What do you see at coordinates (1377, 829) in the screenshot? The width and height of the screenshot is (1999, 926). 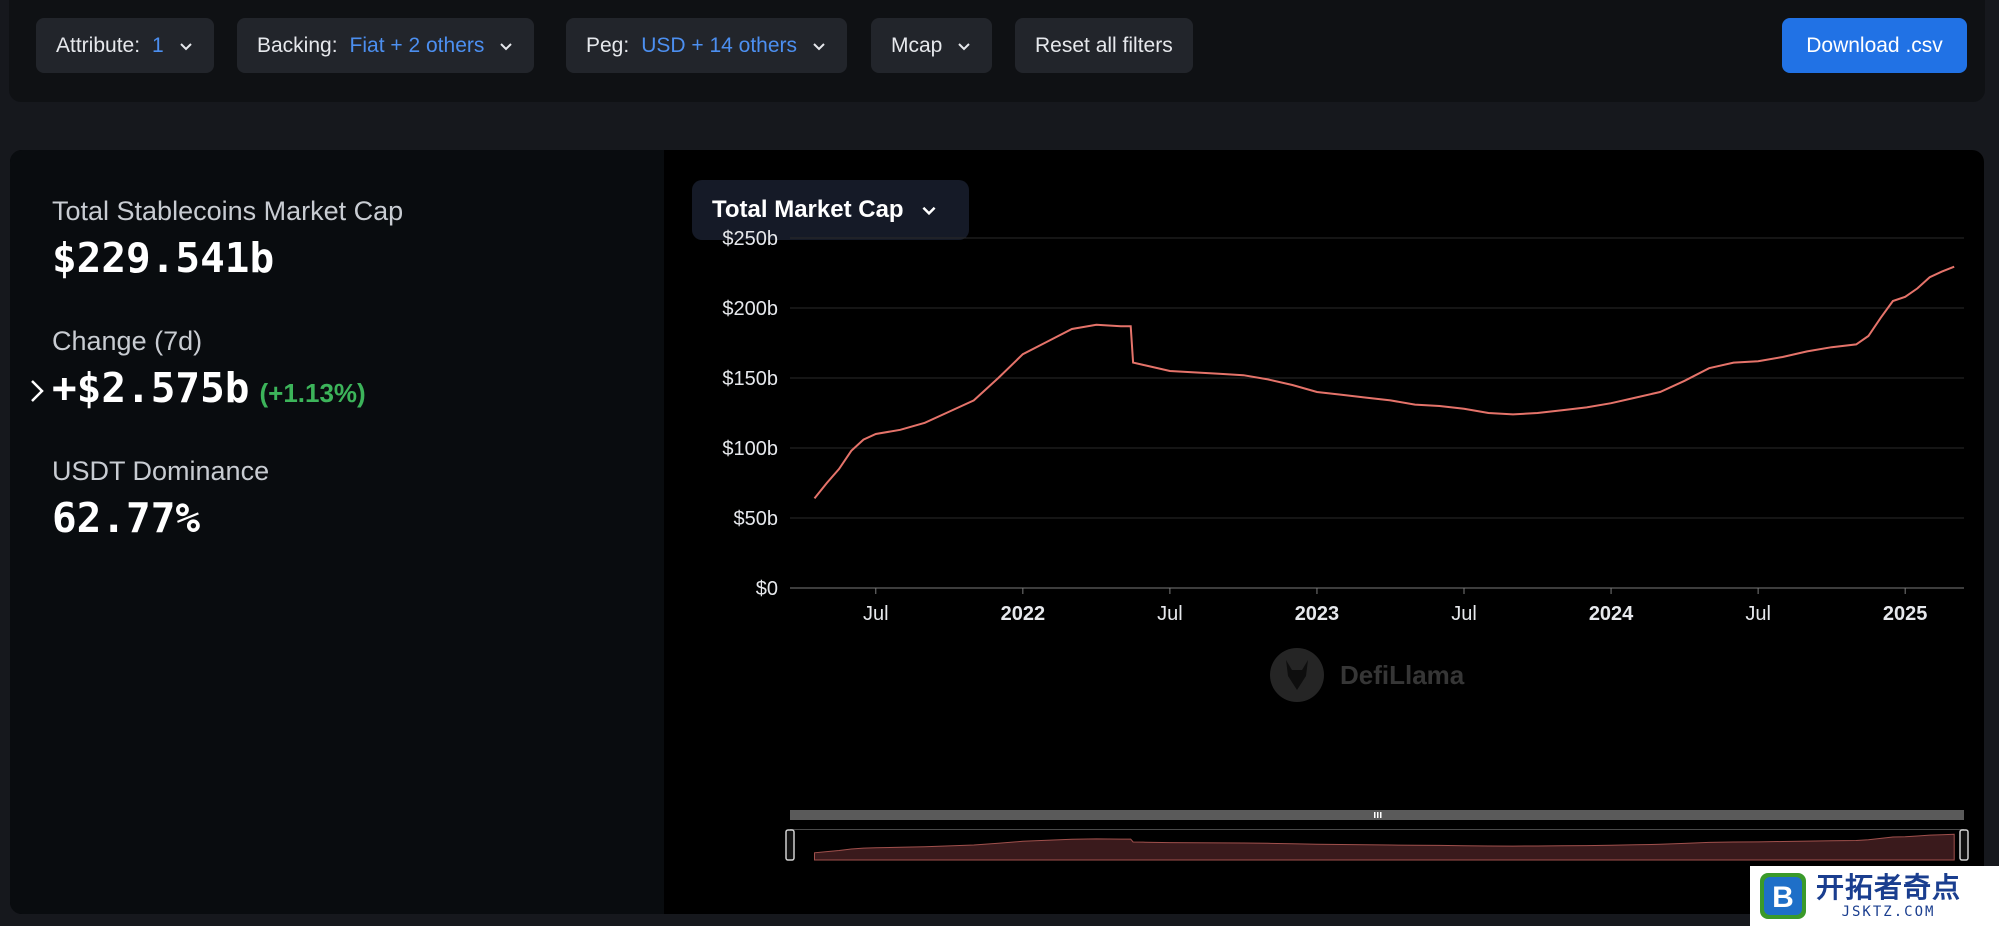 I see `zoom-preview-border` at bounding box center [1377, 829].